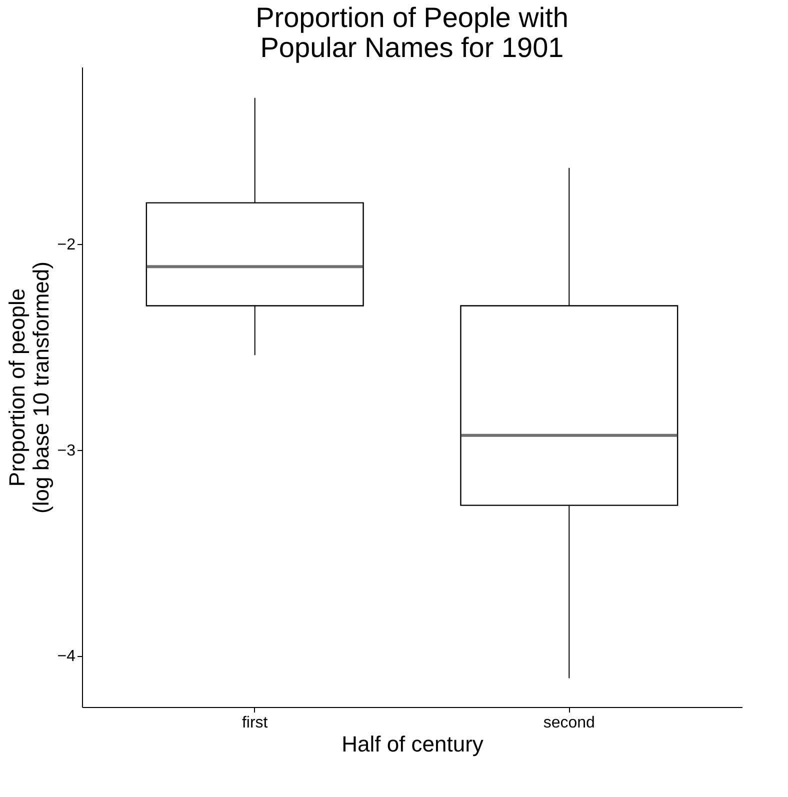  I want to click on y-tick-label: −3, so click(66, 451).